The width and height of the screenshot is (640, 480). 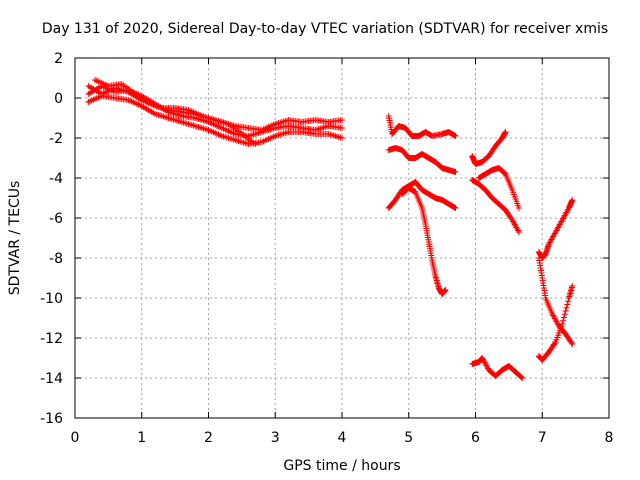 I want to click on y-tick-label: -2, so click(x=56, y=139).